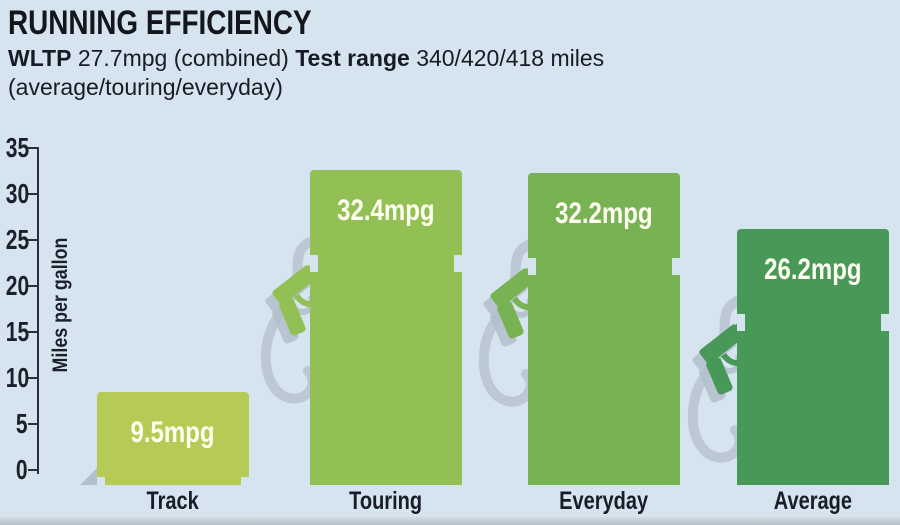  I want to click on test-range-detail: (average/touring/everyday), so click(145, 87).